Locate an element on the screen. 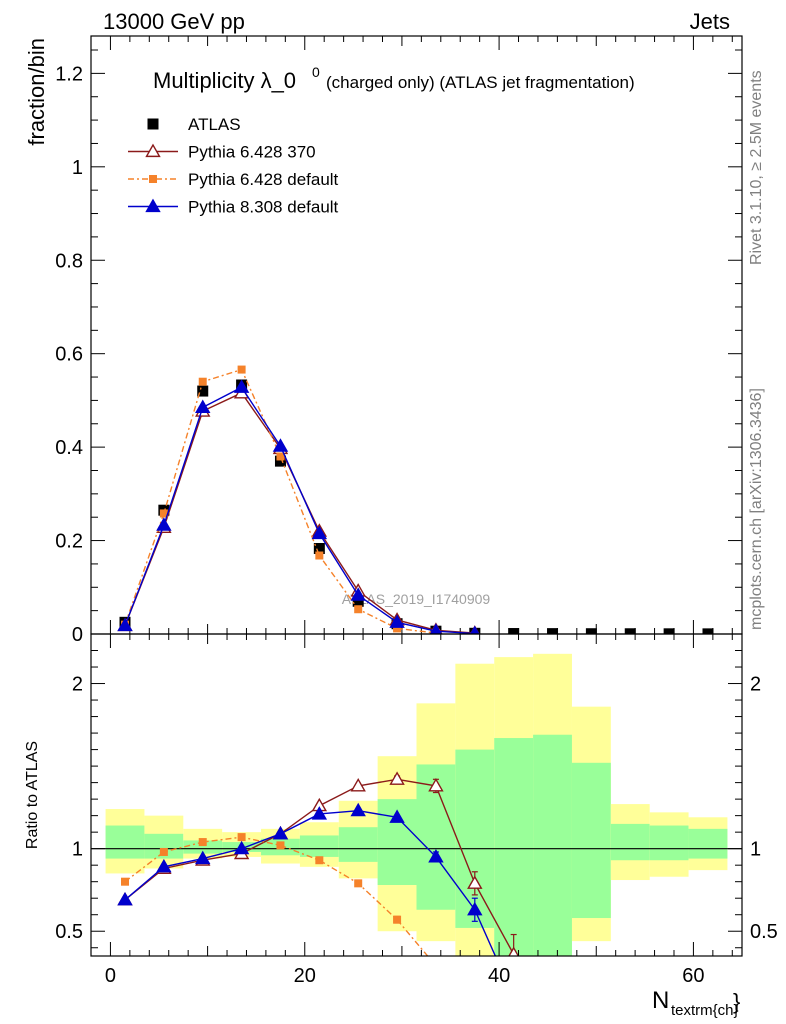  x-axis-label-subscript: textrm{ch} is located at coordinates (705, 1010).